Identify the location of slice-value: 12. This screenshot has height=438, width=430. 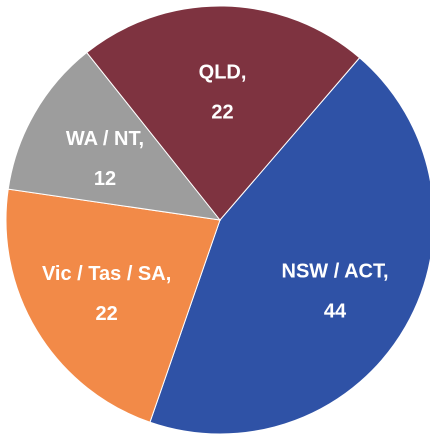
(105, 179).